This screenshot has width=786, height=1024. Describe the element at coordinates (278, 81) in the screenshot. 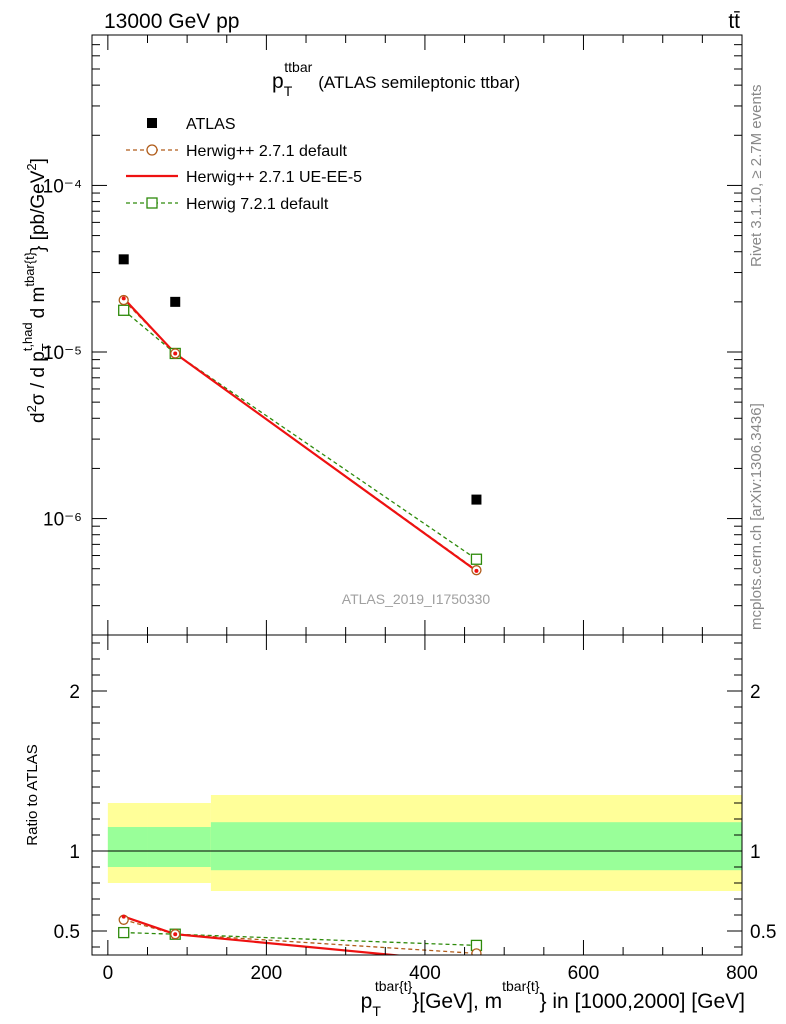

I see `title-p: p` at that location.